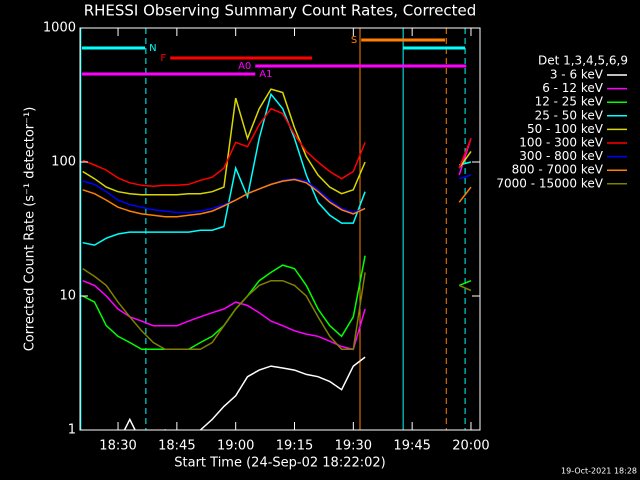 The image size is (640, 480). What do you see at coordinates (470, 446) in the screenshot?
I see `x-tick-label: 20:00` at bounding box center [470, 446].